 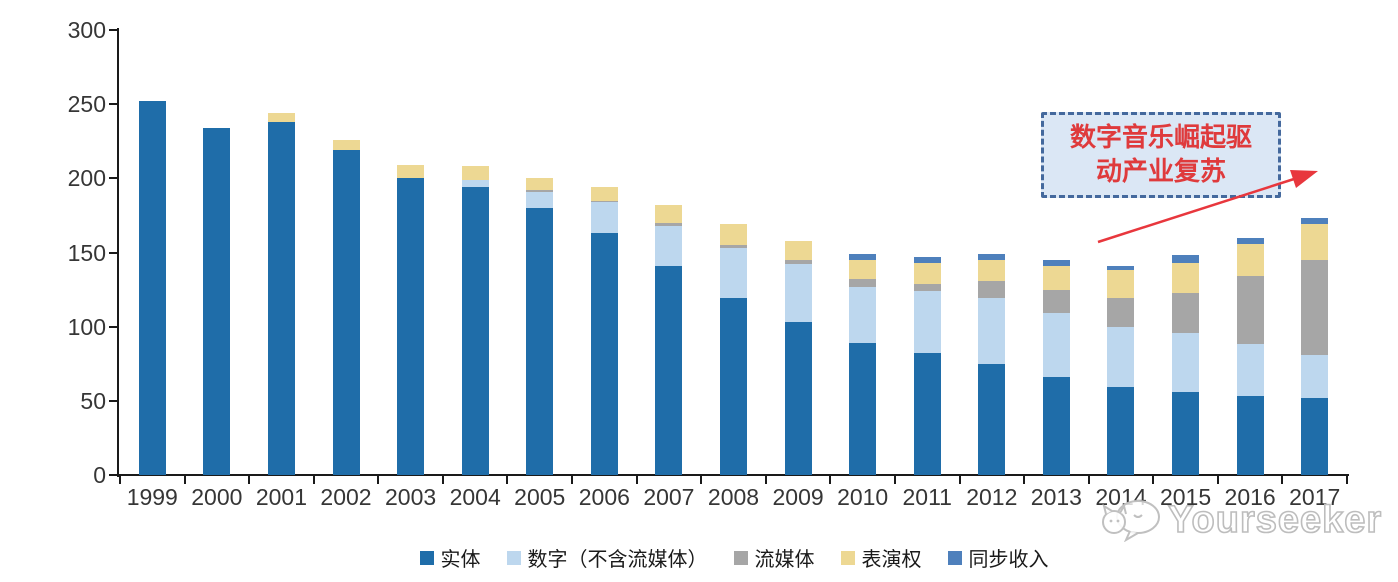 What do you see at coordinates (1121, 497) in the screenshot?
I see `x-tick-label: 2014` at bounding box center [1121, 497].